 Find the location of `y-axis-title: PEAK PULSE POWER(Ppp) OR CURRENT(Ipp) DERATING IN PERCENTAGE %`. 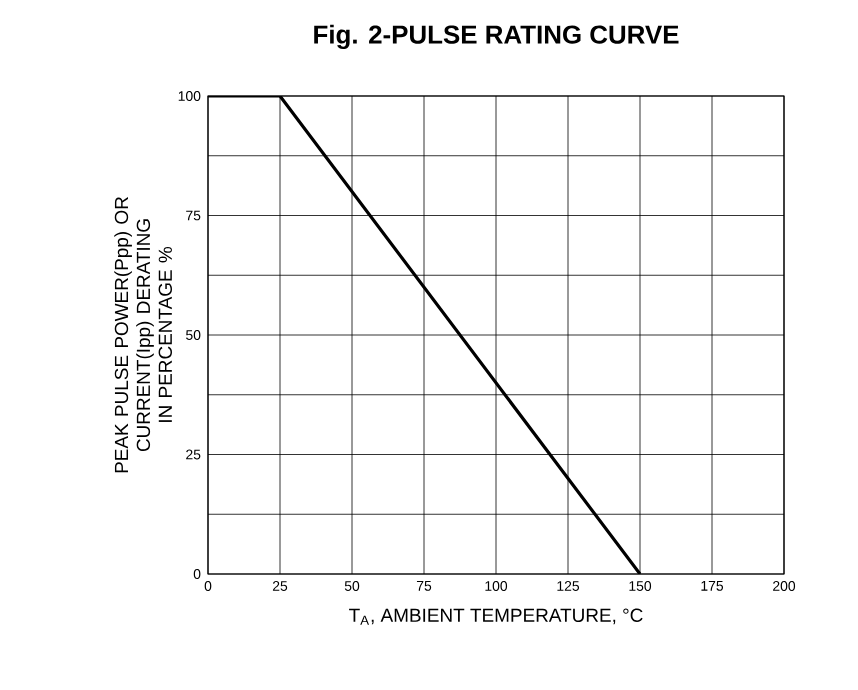

y-axis-title: PEAK PULSE POWER(Ppp) OR CURRENT(Ipp) DERATING IN PERCENTAGE % is located at coordinates (143, 335).